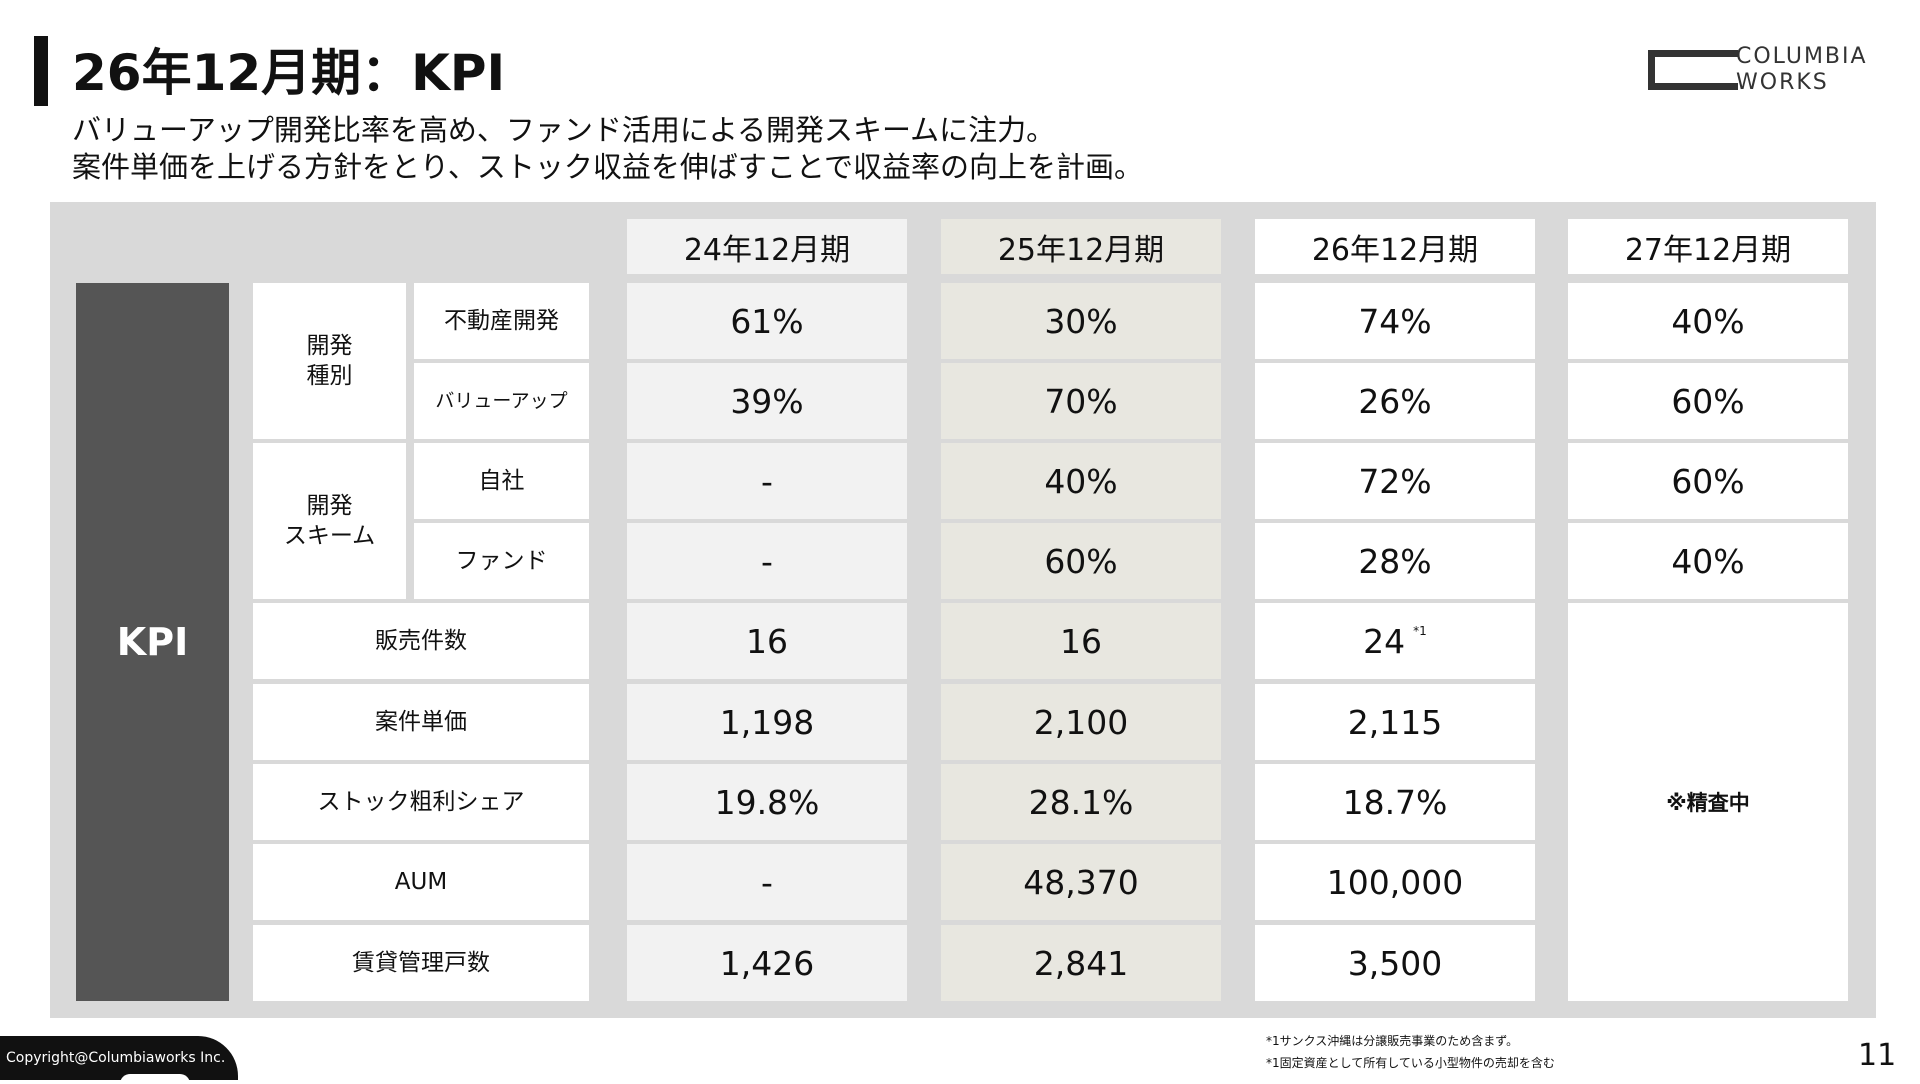 The height and width of the screenshot is (1084, 1920). What do you see at coordinates (421, 882) in the screenshot?
I see `row-label: AUM` at bounding box center [421, 882].